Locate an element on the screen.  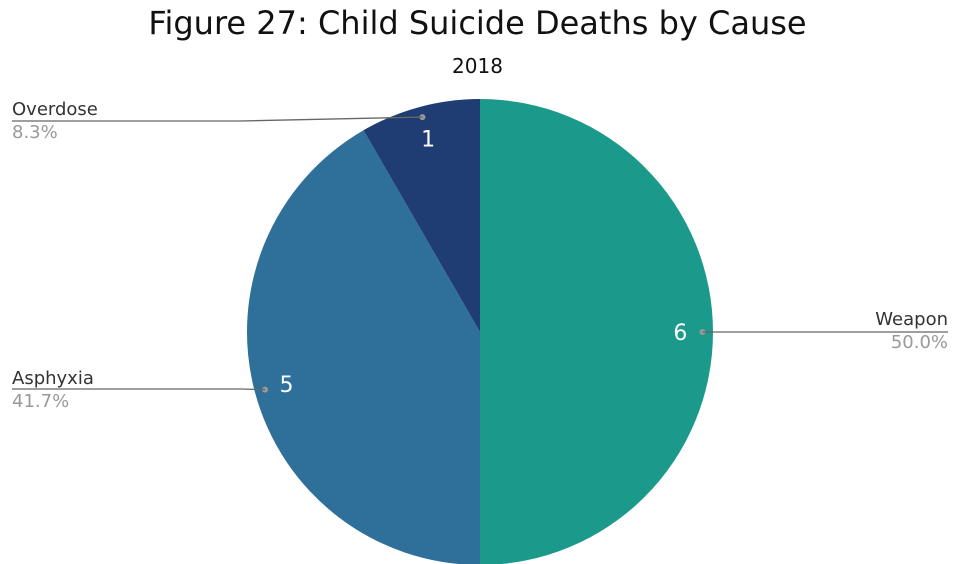
slice-value-label: 5 is located at coordinates (286, 385).